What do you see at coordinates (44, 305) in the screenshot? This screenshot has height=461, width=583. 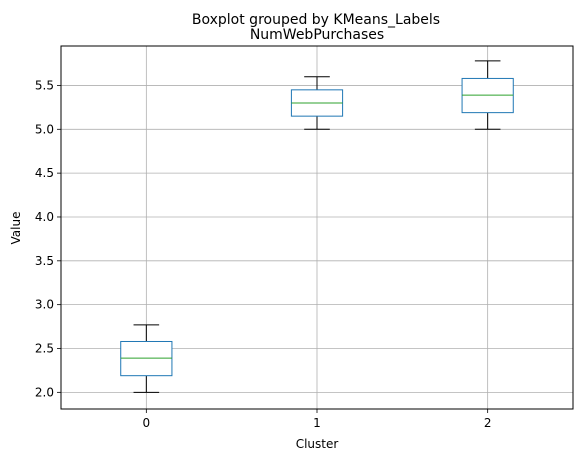 I see `y-tick-label: 3.0` at bounding box center [44, 305].